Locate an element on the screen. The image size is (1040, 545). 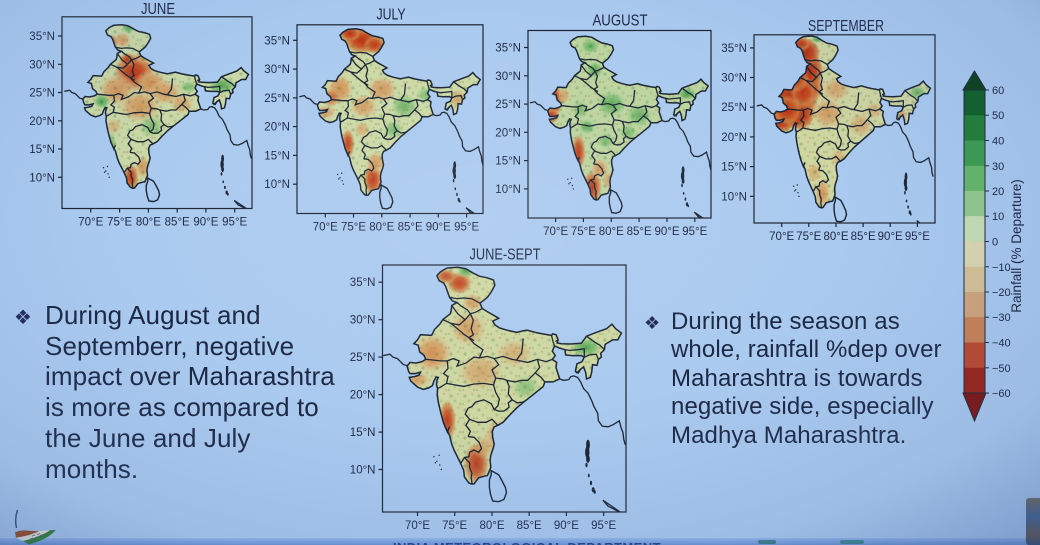
svg-text: Rainfall (% Departure) is located at coordinates (1016, 246).